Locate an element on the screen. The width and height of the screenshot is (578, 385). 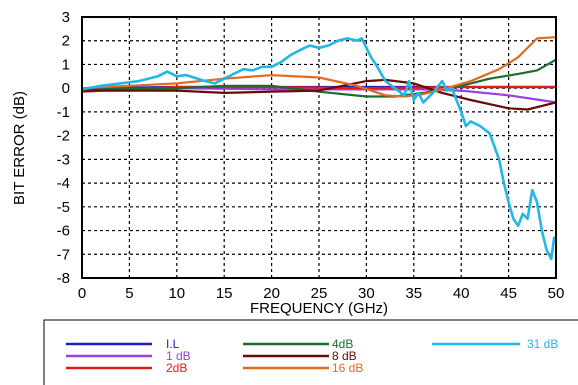
x-tick-label: 10 is located at coordinates (176, 293).